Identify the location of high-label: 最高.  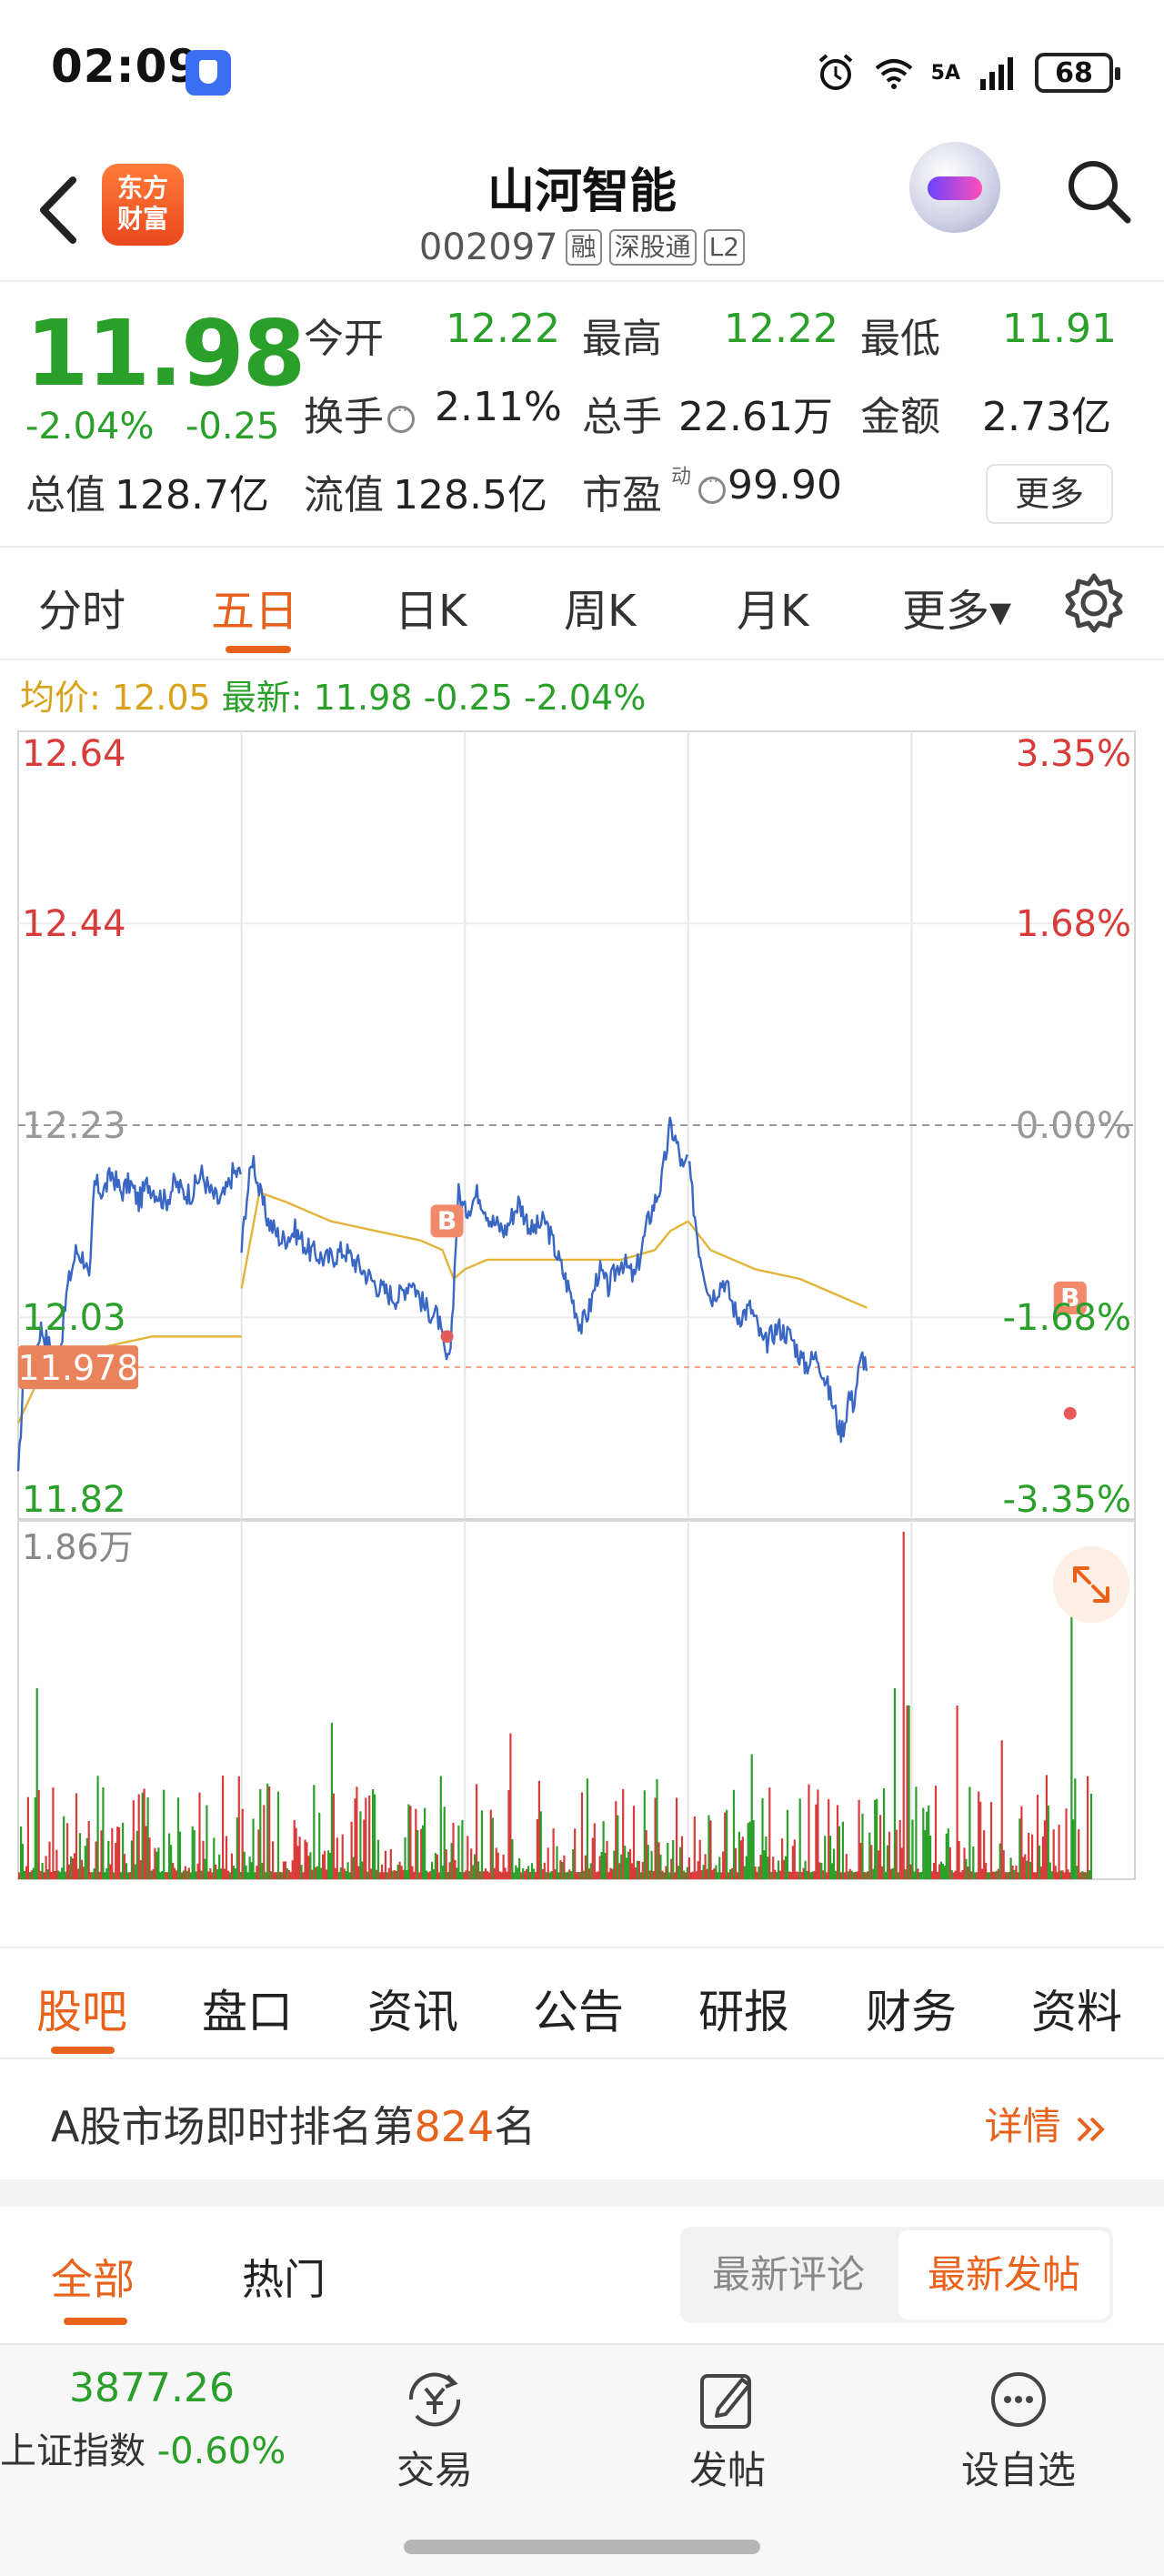
(622, 339).